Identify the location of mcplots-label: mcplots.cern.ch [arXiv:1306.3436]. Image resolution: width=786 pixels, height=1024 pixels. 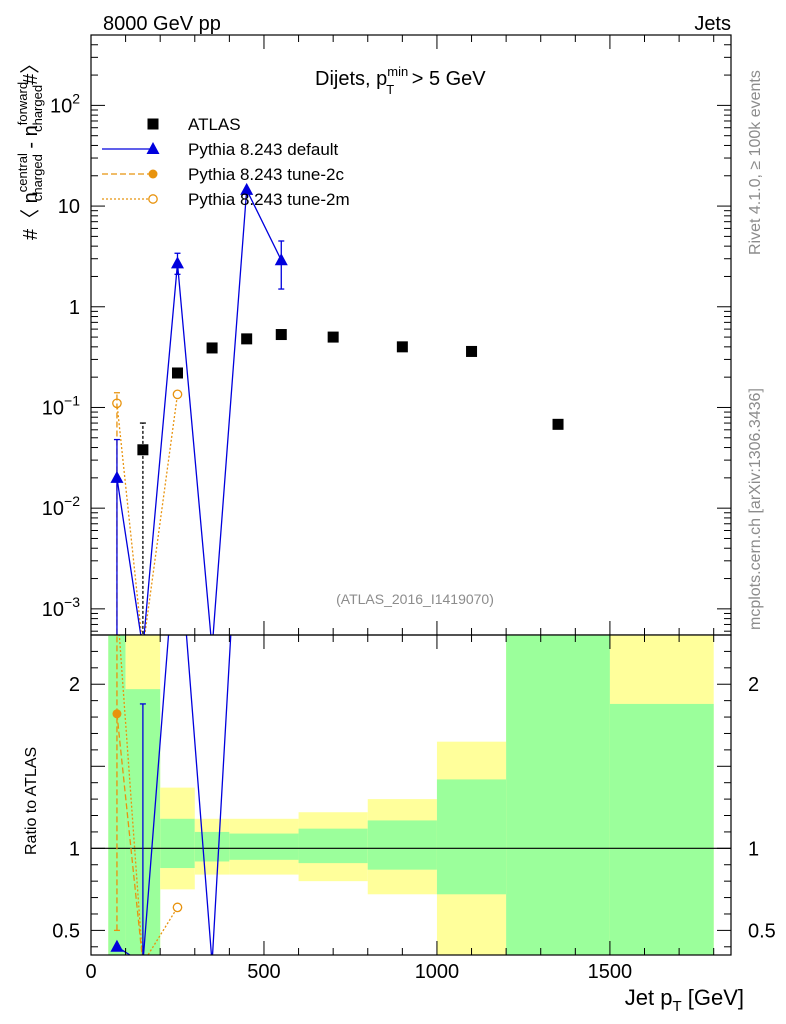
(755, 509).